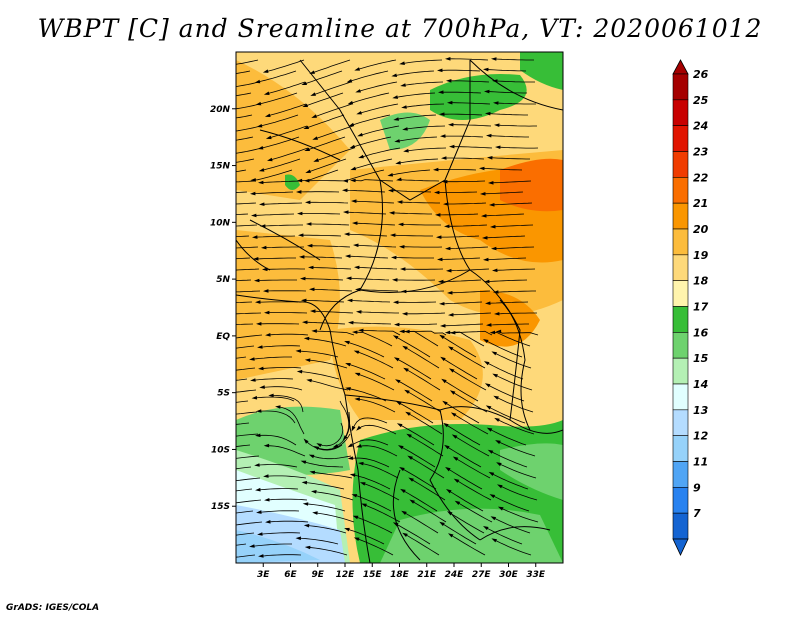 This screenshot has height=618, width=800. Describe the element at coordinates (290, 575) in the screenshot. I see `lon-tick-label: 6E` at that location.